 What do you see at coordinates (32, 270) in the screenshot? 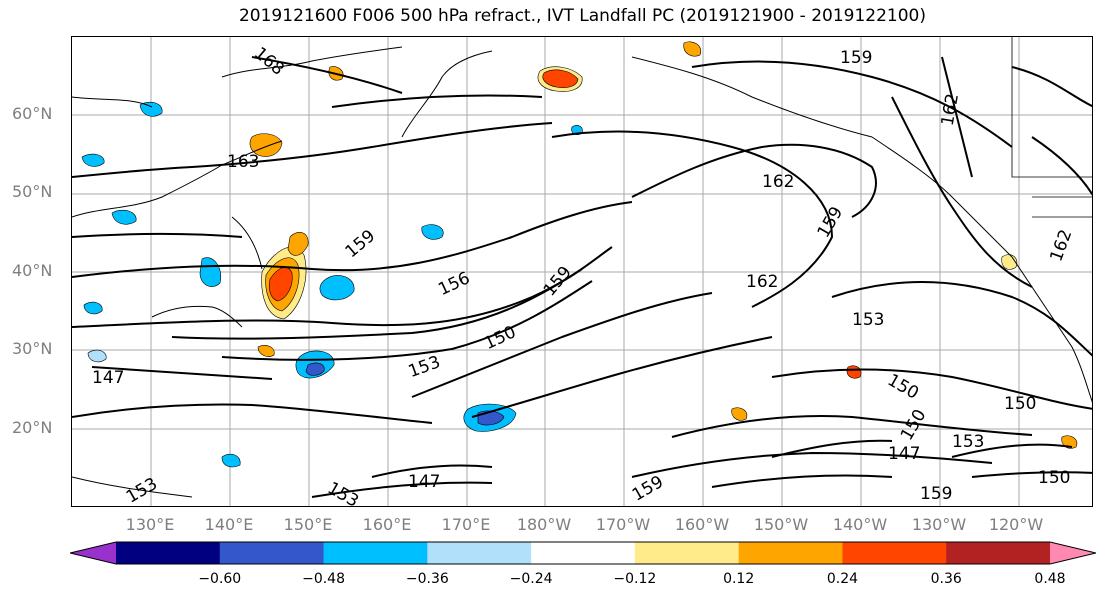
I see `lat-label: 40°N` at bounding box center [32, 270].